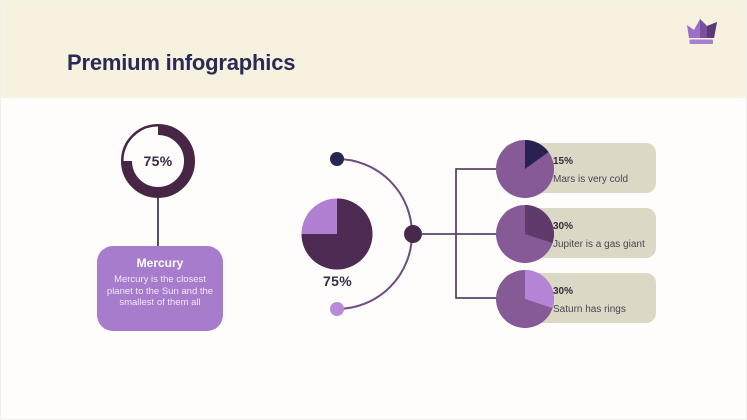  I want to click on saturn-caption: Saturn has rings, so click(589, 309).